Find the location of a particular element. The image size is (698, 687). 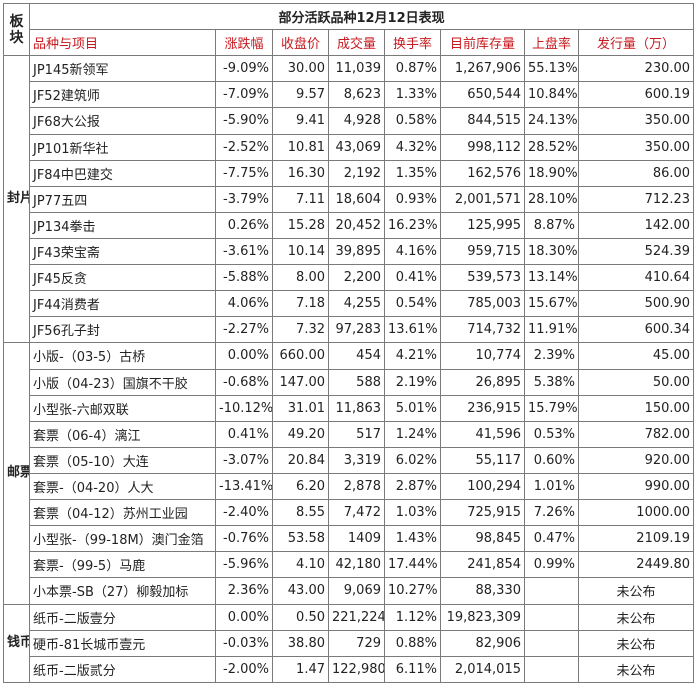

stock-cell: 236,915 is located at coordinates (482, 408).